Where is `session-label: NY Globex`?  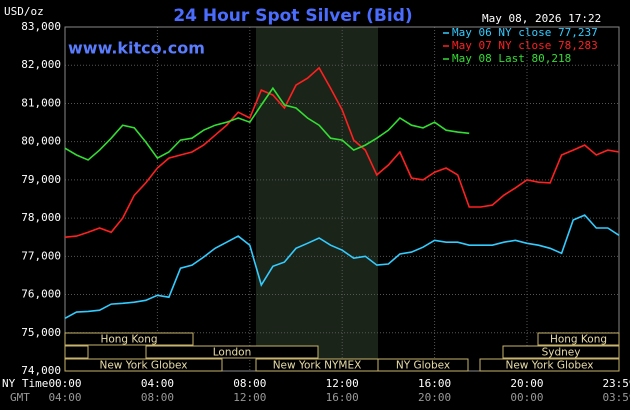 session-label: NY Globex is located at coordinates (423, 366).